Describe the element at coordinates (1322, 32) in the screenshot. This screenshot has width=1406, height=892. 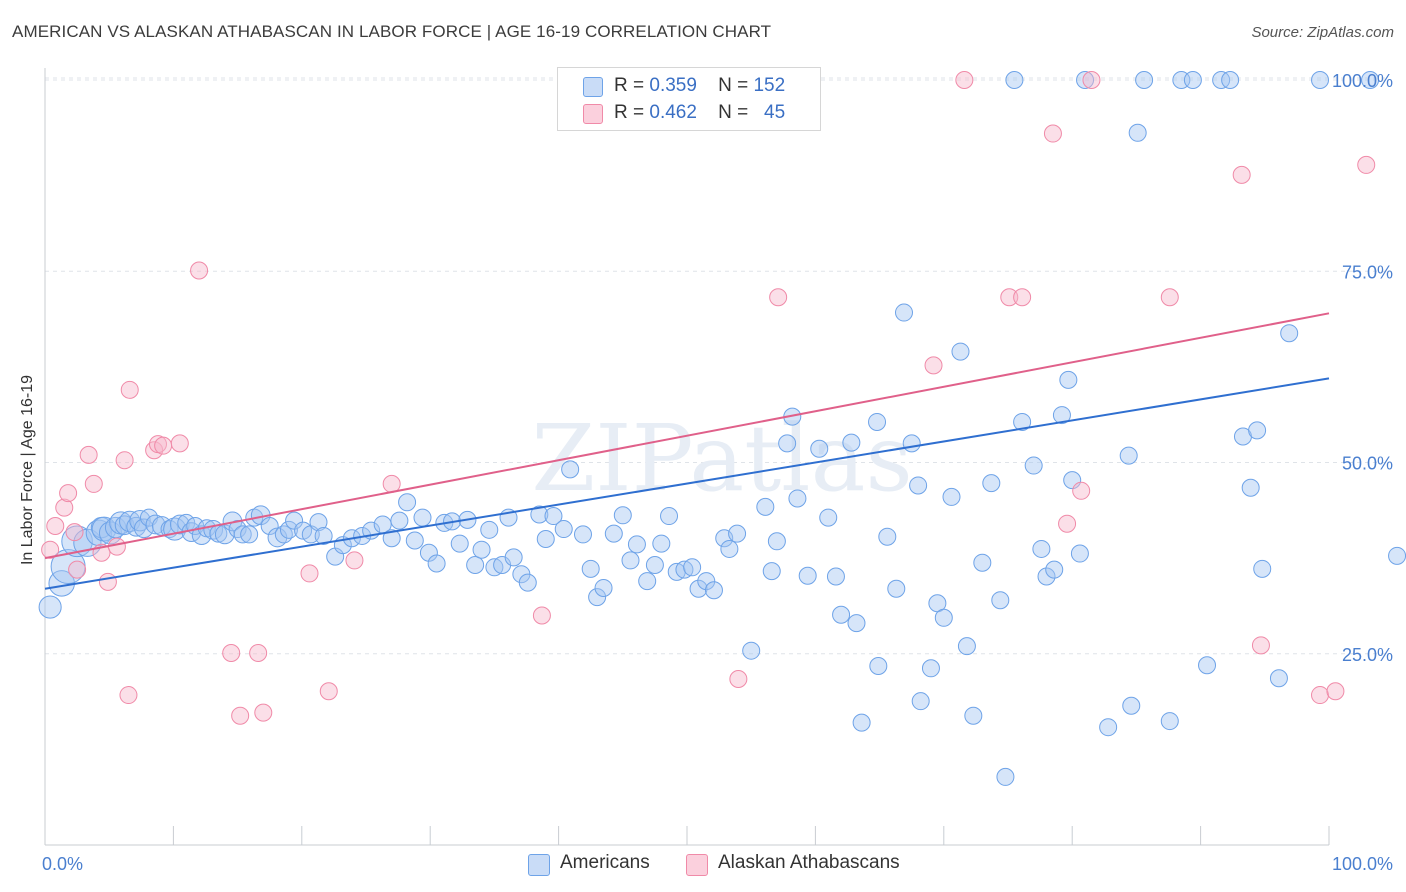
I see `source-label: Source: ZipAtlas.com` at that location.